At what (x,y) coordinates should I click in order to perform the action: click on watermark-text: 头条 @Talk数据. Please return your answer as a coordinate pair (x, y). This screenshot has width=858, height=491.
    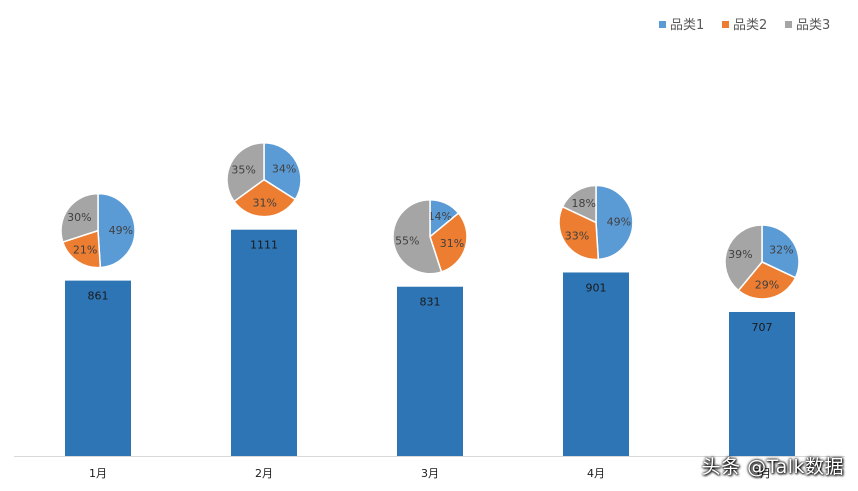
    Looking at the image, I should click on (772, 467).